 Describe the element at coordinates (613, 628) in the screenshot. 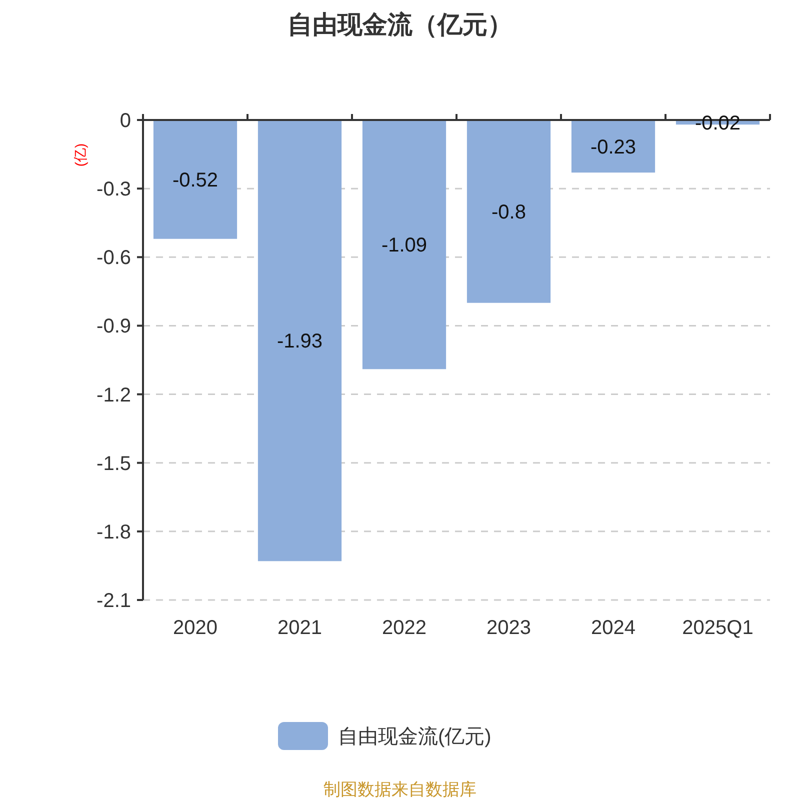

I see `x-tick-label: 2024` at that location.